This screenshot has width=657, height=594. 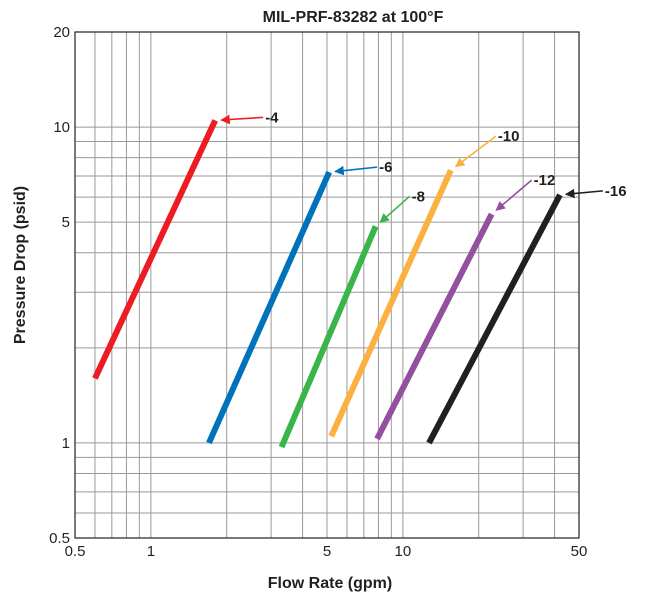 What do you see at coordinates (61, 32) in the screenshot?
I see `y-tick-label: 20` at bounding box center [61, 32].